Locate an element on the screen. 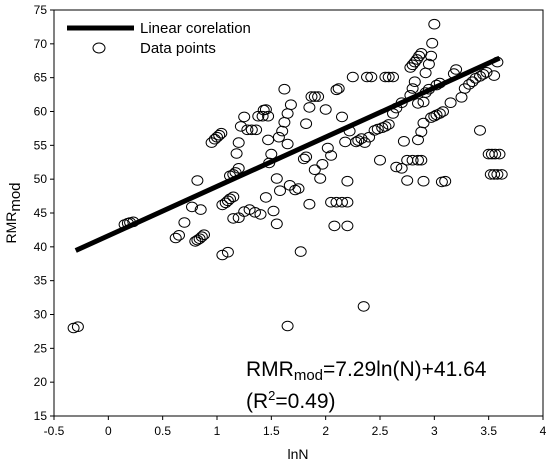  x-tick-label: 1 is located at coordinates (217, 431).